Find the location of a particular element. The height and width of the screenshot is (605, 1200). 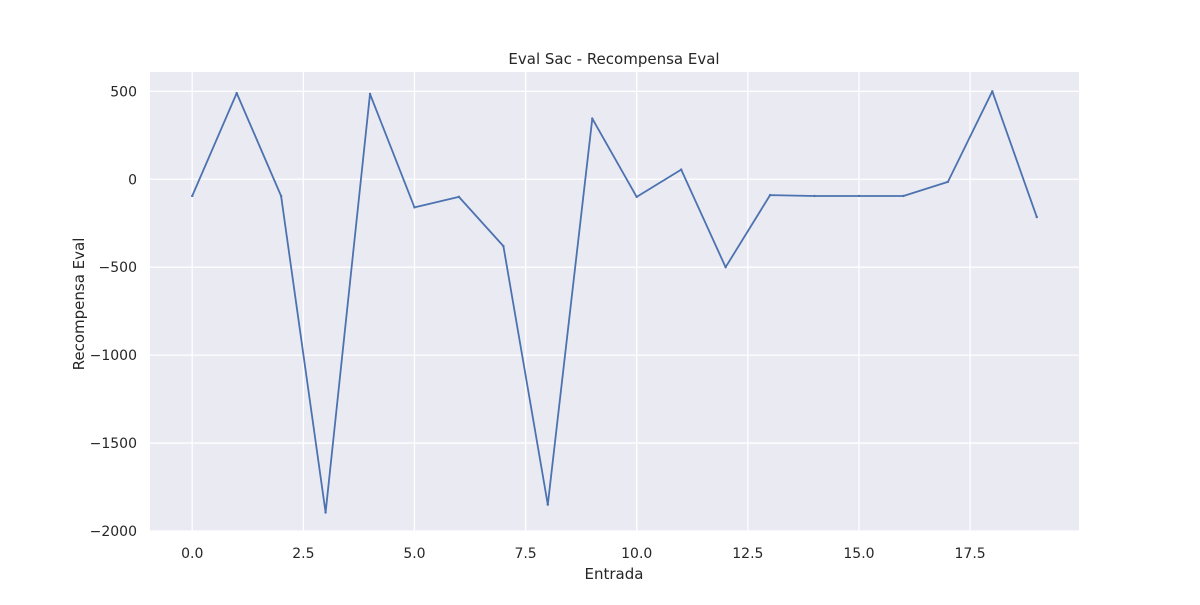

y-axis-title: Recompensa Eval is located at coordinates (79, 304).